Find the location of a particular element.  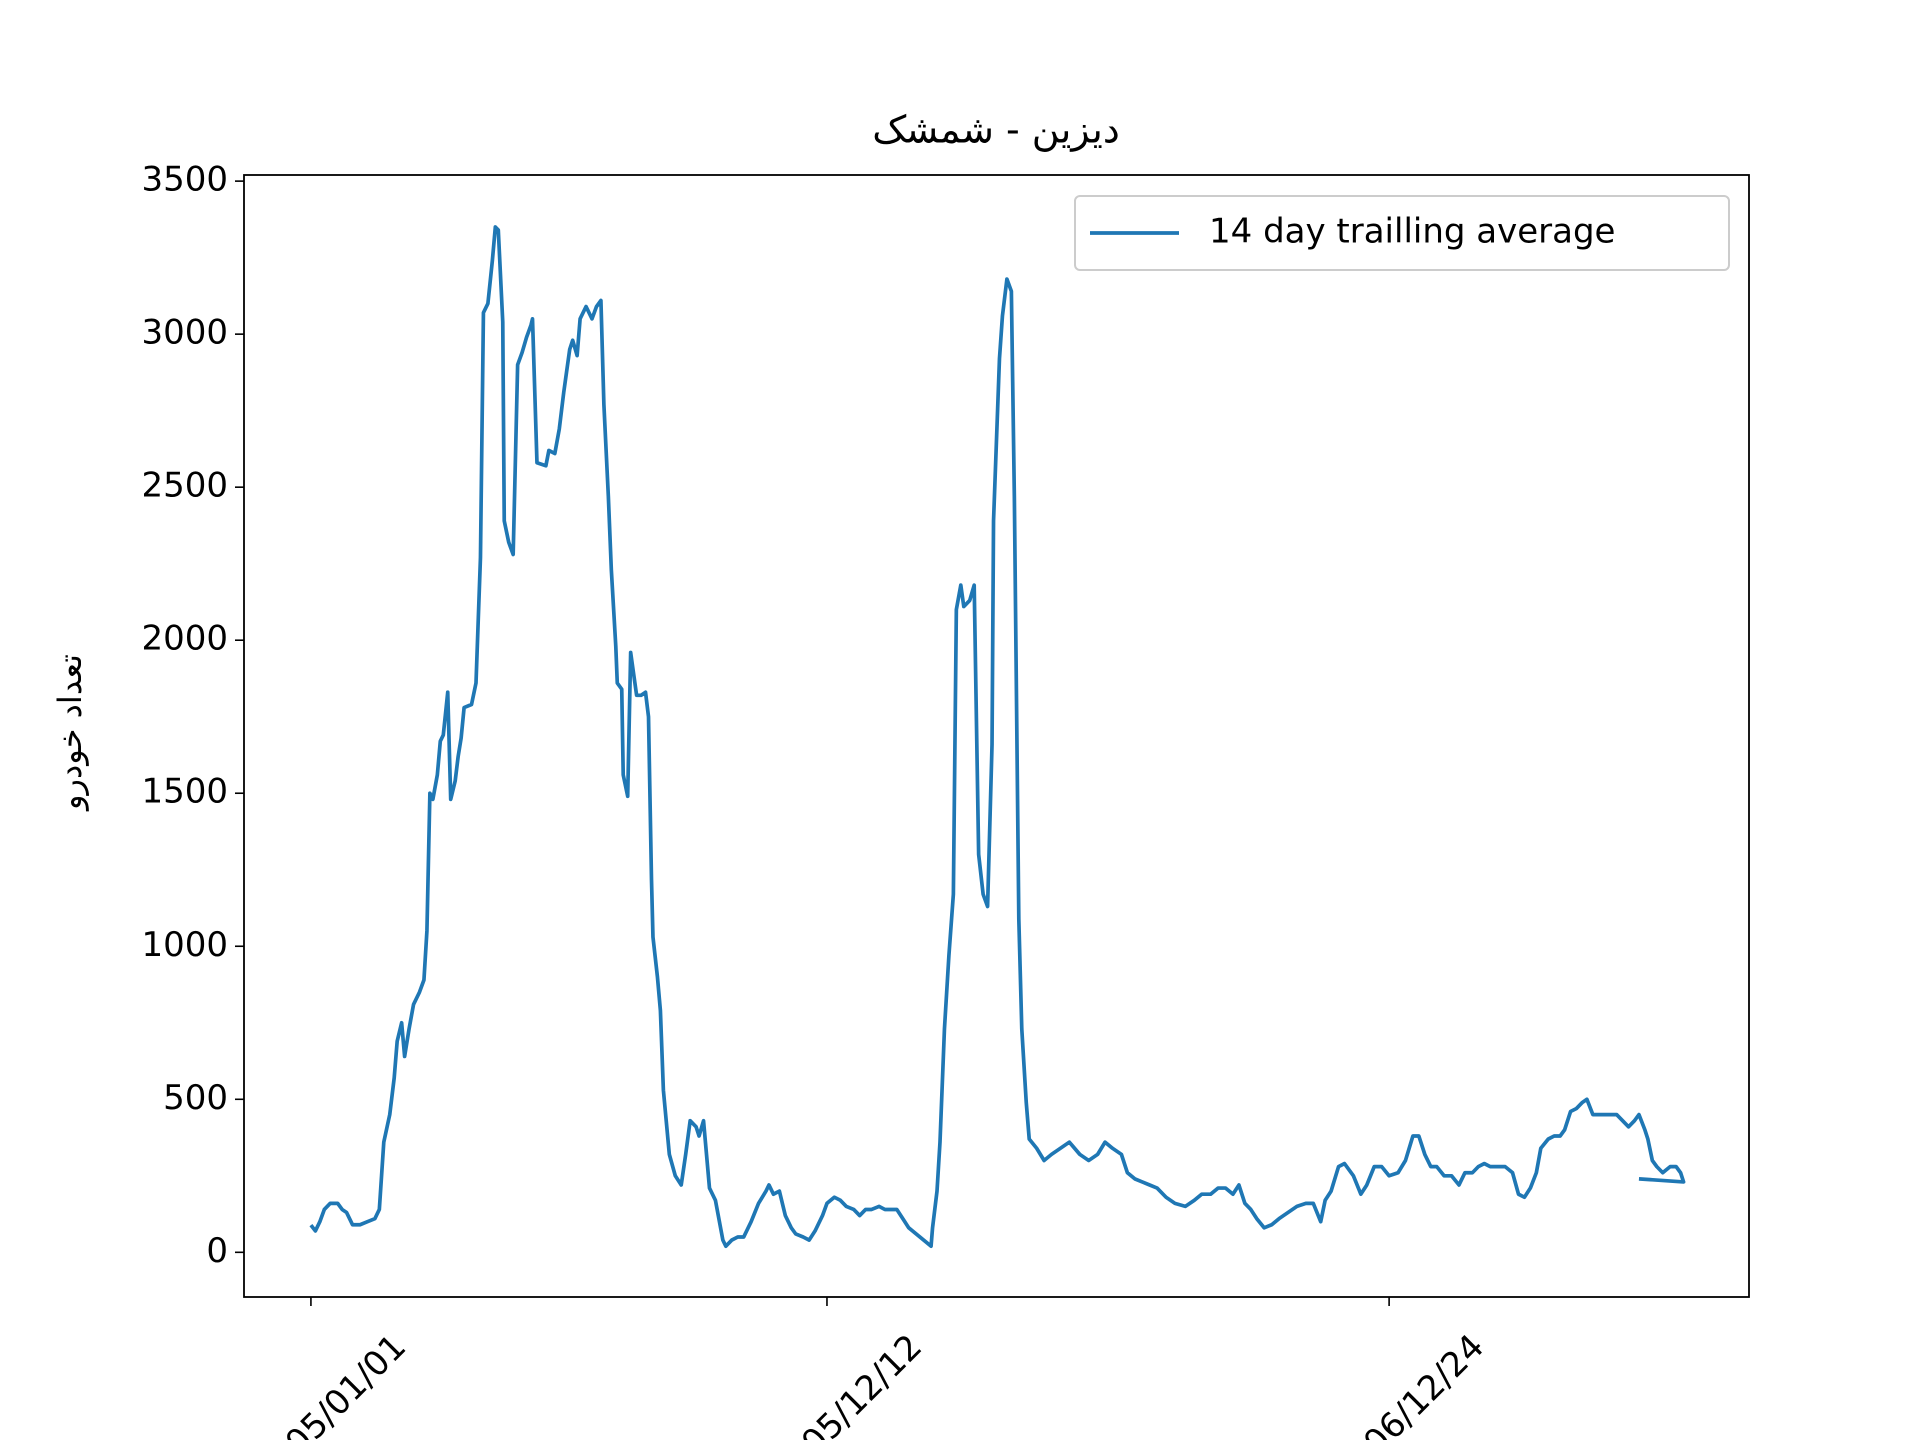

y-tick-label: 0 is located at coordinates (217, 1251).